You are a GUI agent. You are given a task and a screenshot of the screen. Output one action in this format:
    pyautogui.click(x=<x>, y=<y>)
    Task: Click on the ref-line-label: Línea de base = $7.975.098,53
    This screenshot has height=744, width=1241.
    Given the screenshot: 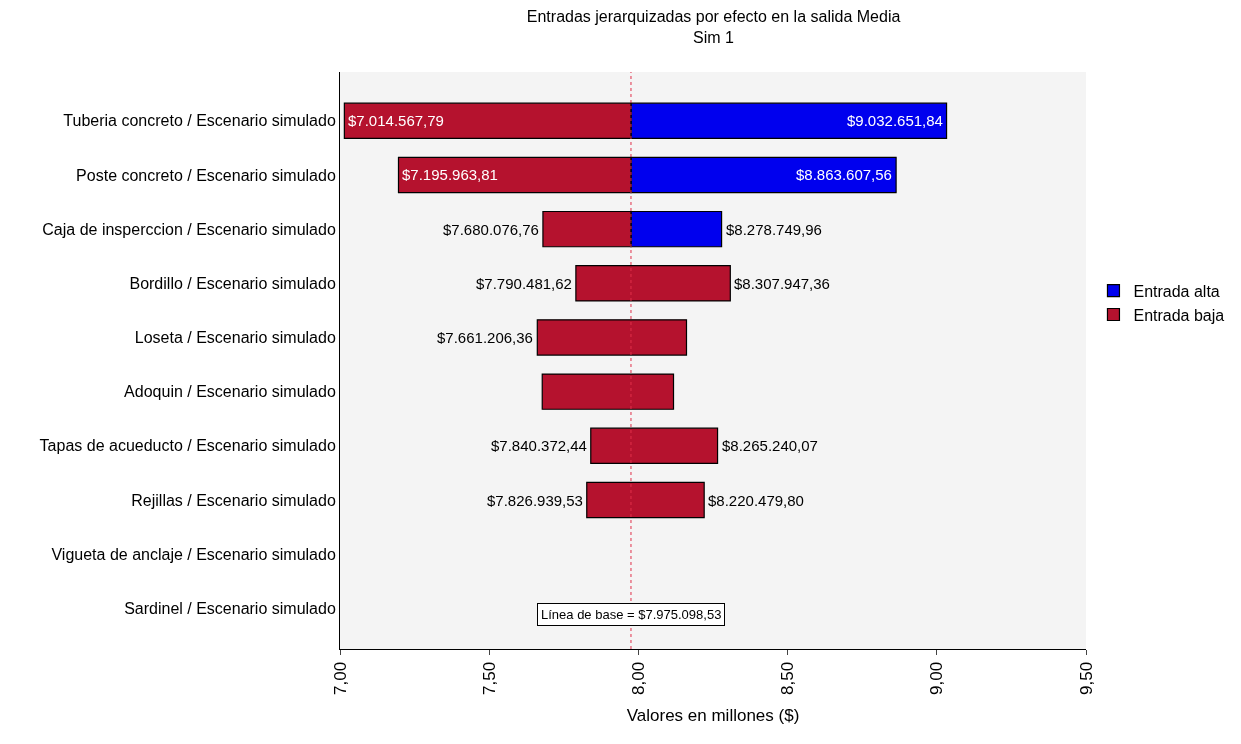 What is the action you would take?
    pyautogui.click(x=631, y=614)
    